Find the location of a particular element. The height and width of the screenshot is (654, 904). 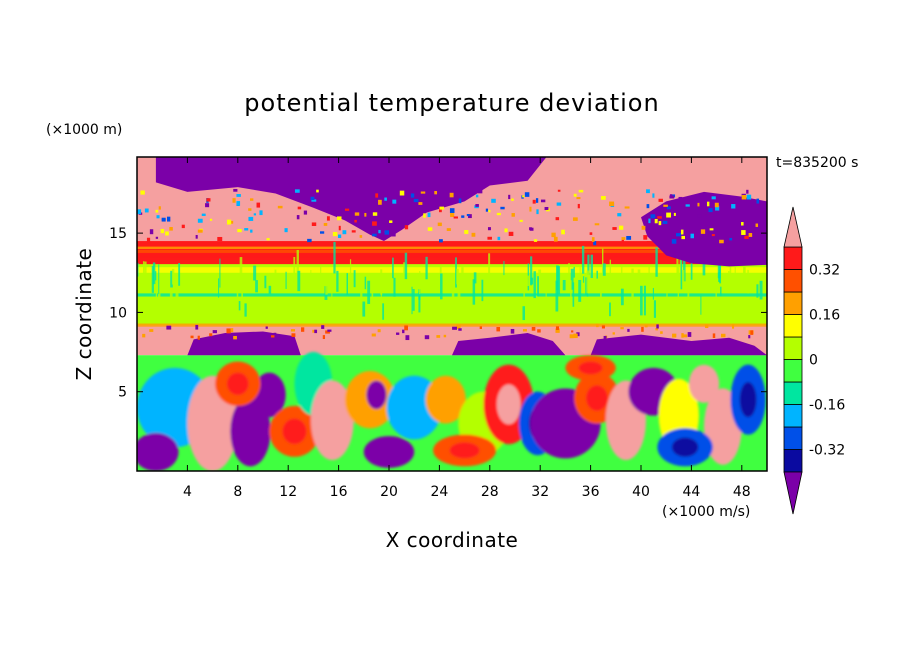

y-tick-label: 10 is located at coordinates (118, 313).